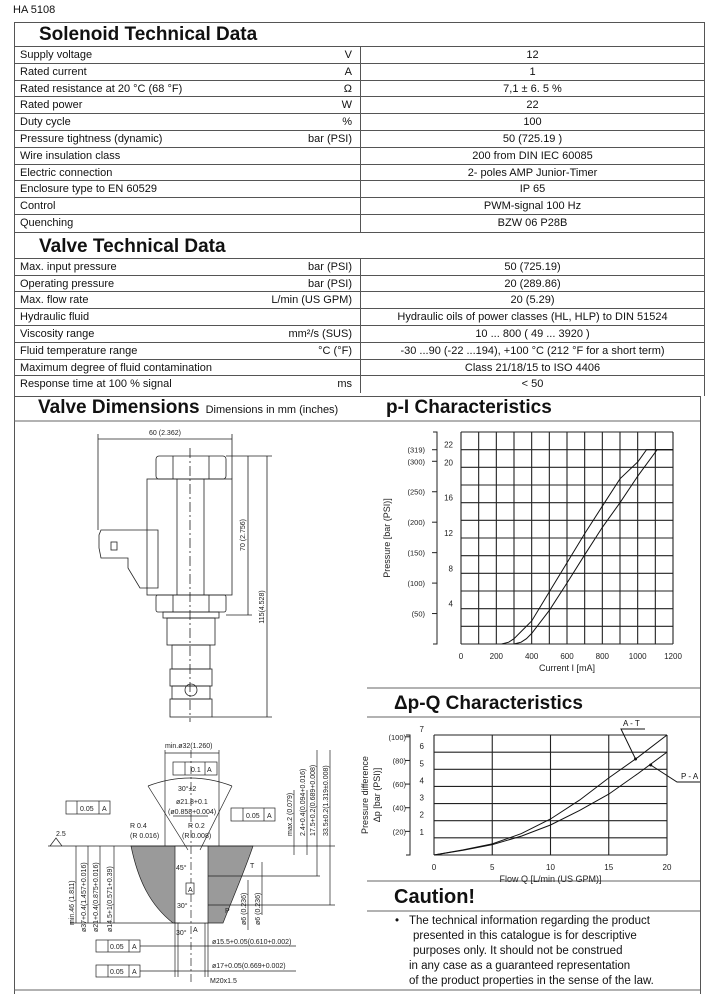 This screenshot has height=994, width=711. What do you see at coordinates (88, 189) in the screenshot?
I see `row-label: Enclosure type to EN 60529` at bounding box center [88, 189].